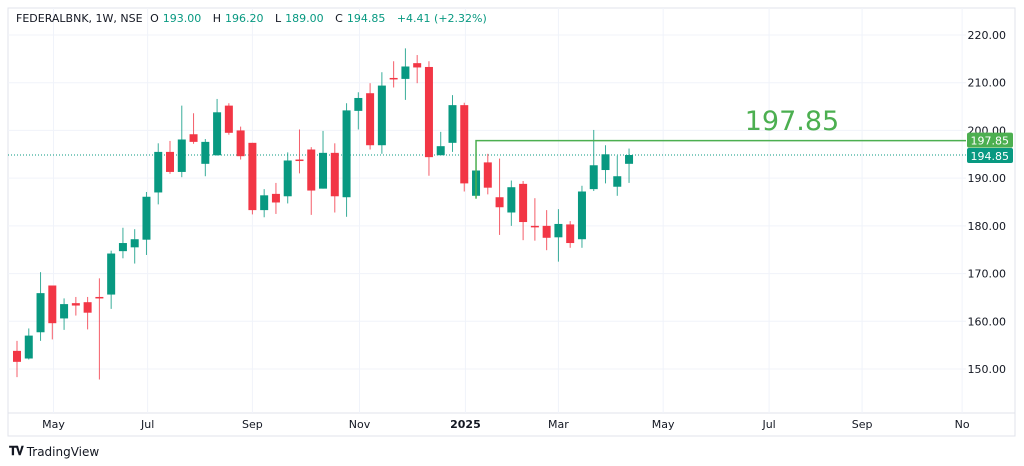  Describe the element at coordinates (278, 18) in the screenshot. I see `low-label: L` at that location.